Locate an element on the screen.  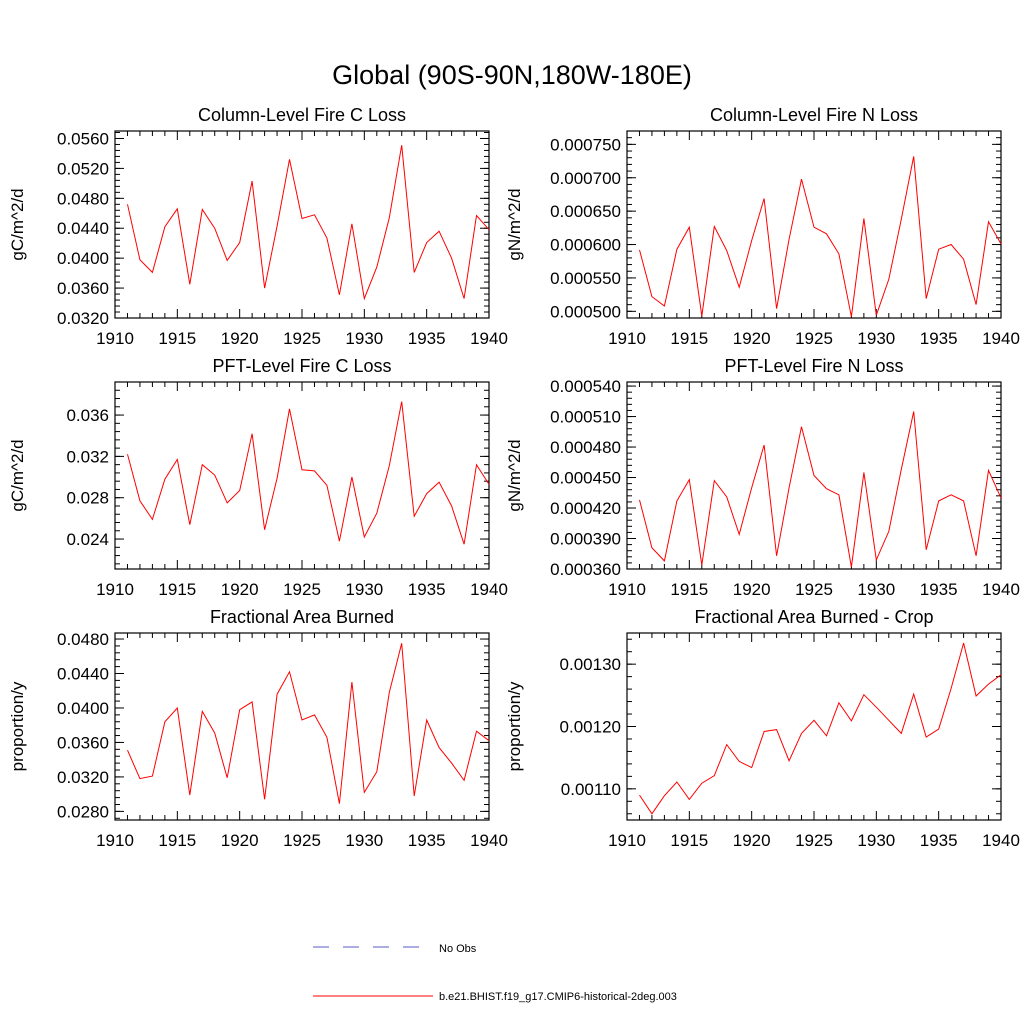
y-tick-label: 0.000500 is located at coordinates (585, 311).